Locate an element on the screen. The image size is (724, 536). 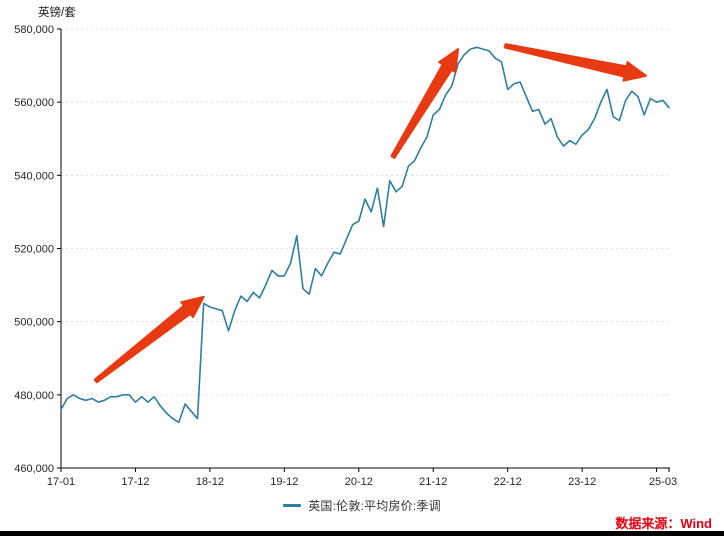
y-tick-label: 580,000 is located at coordinates (34, 30).